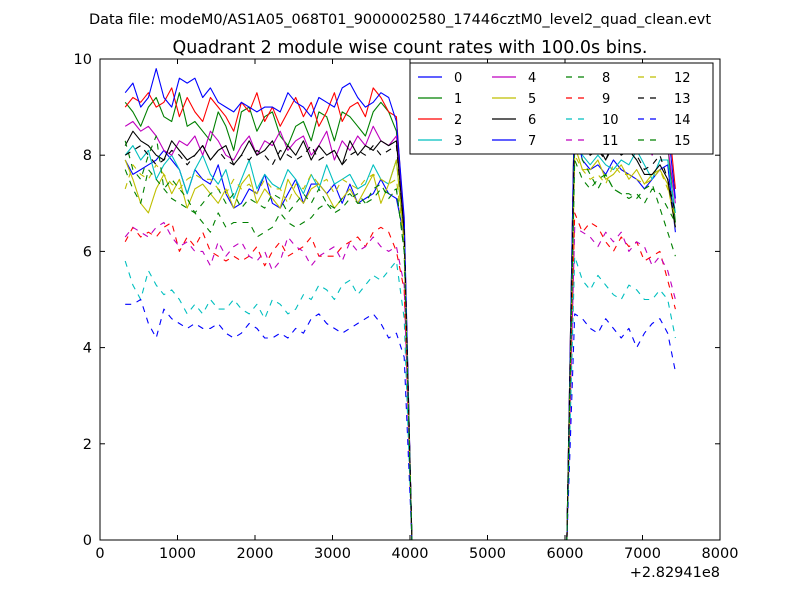 The width and height of the screenshot is (800, 600). I want to click on legend-label-10: 10, so click(610, 120).